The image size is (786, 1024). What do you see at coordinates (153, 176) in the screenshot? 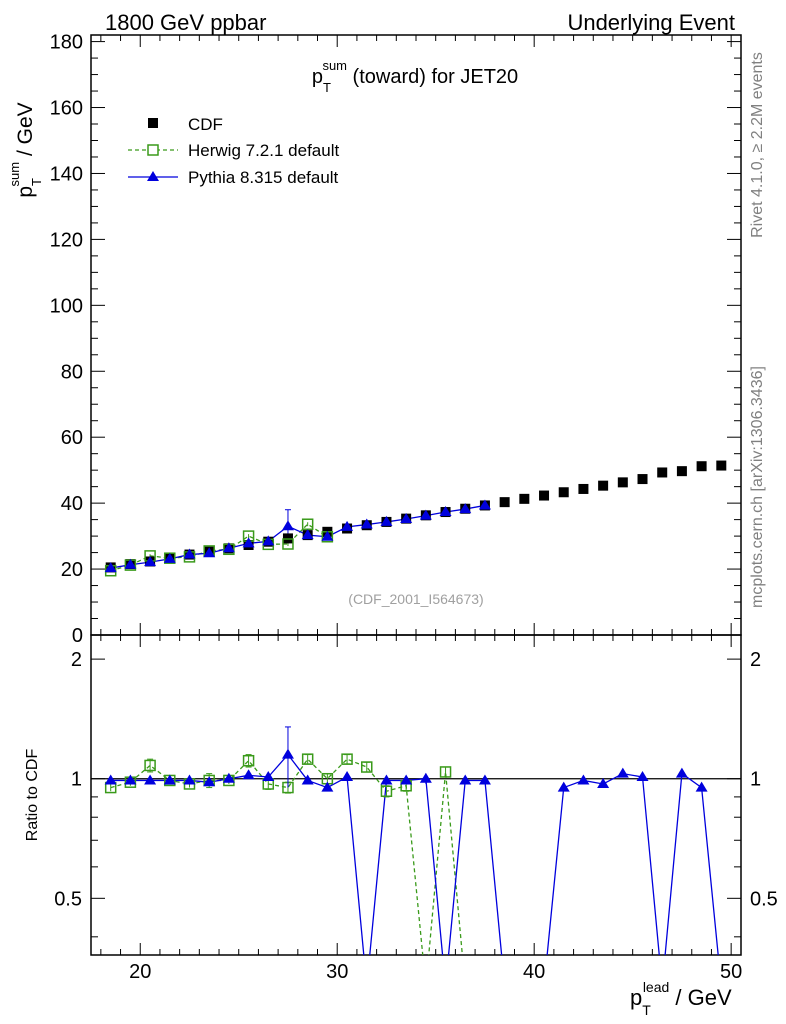
I see `legend-pythia-marker` at bounding box center [153, 176].